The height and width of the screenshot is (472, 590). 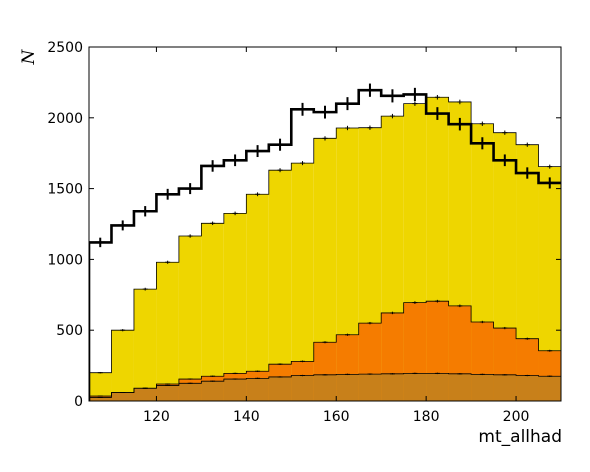 What do you see at coordinates (426, 417) in the screenshot?
I see `x-tick-label: 180` at bounding box center [426, 417].